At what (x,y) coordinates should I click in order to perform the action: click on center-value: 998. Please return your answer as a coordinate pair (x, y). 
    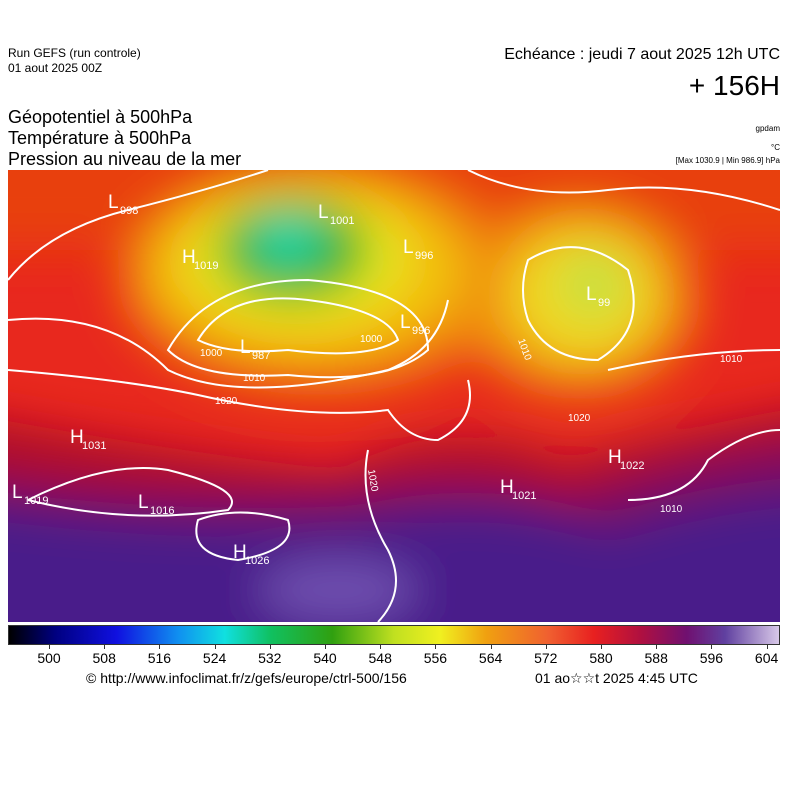
    Looking at the image, I should click on (129, 211).